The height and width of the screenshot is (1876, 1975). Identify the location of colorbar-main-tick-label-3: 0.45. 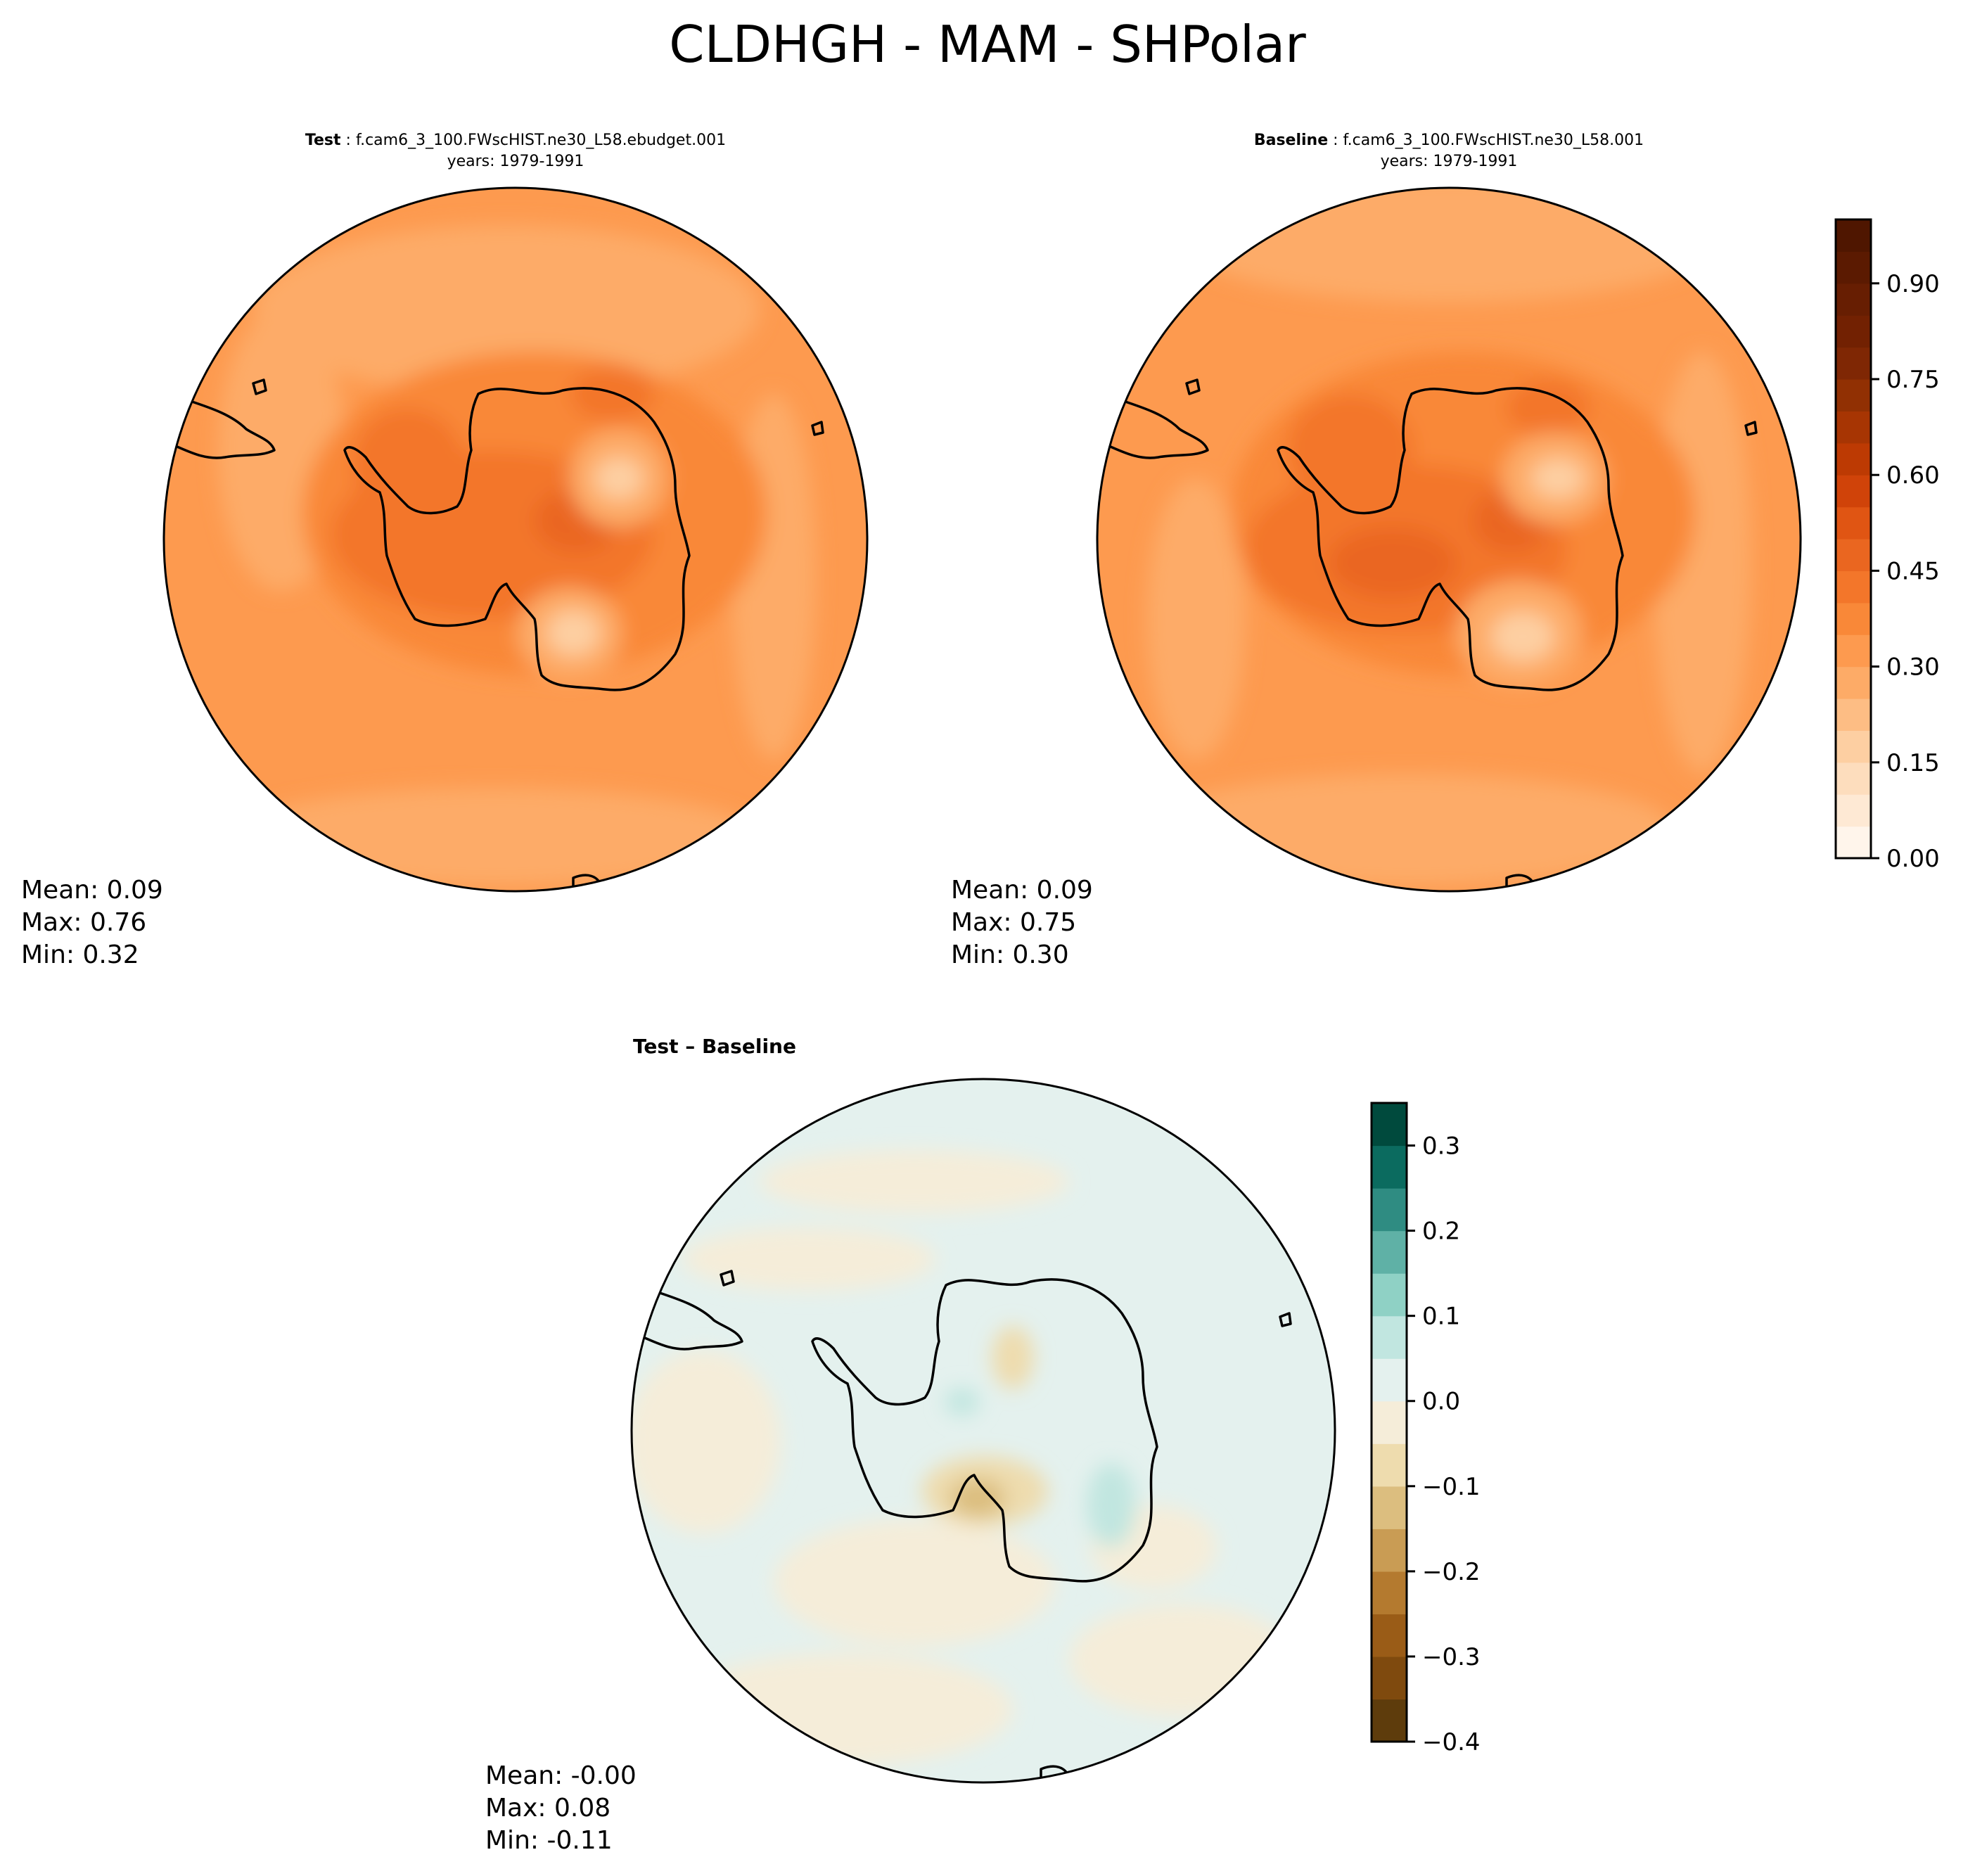
(1913, 571).